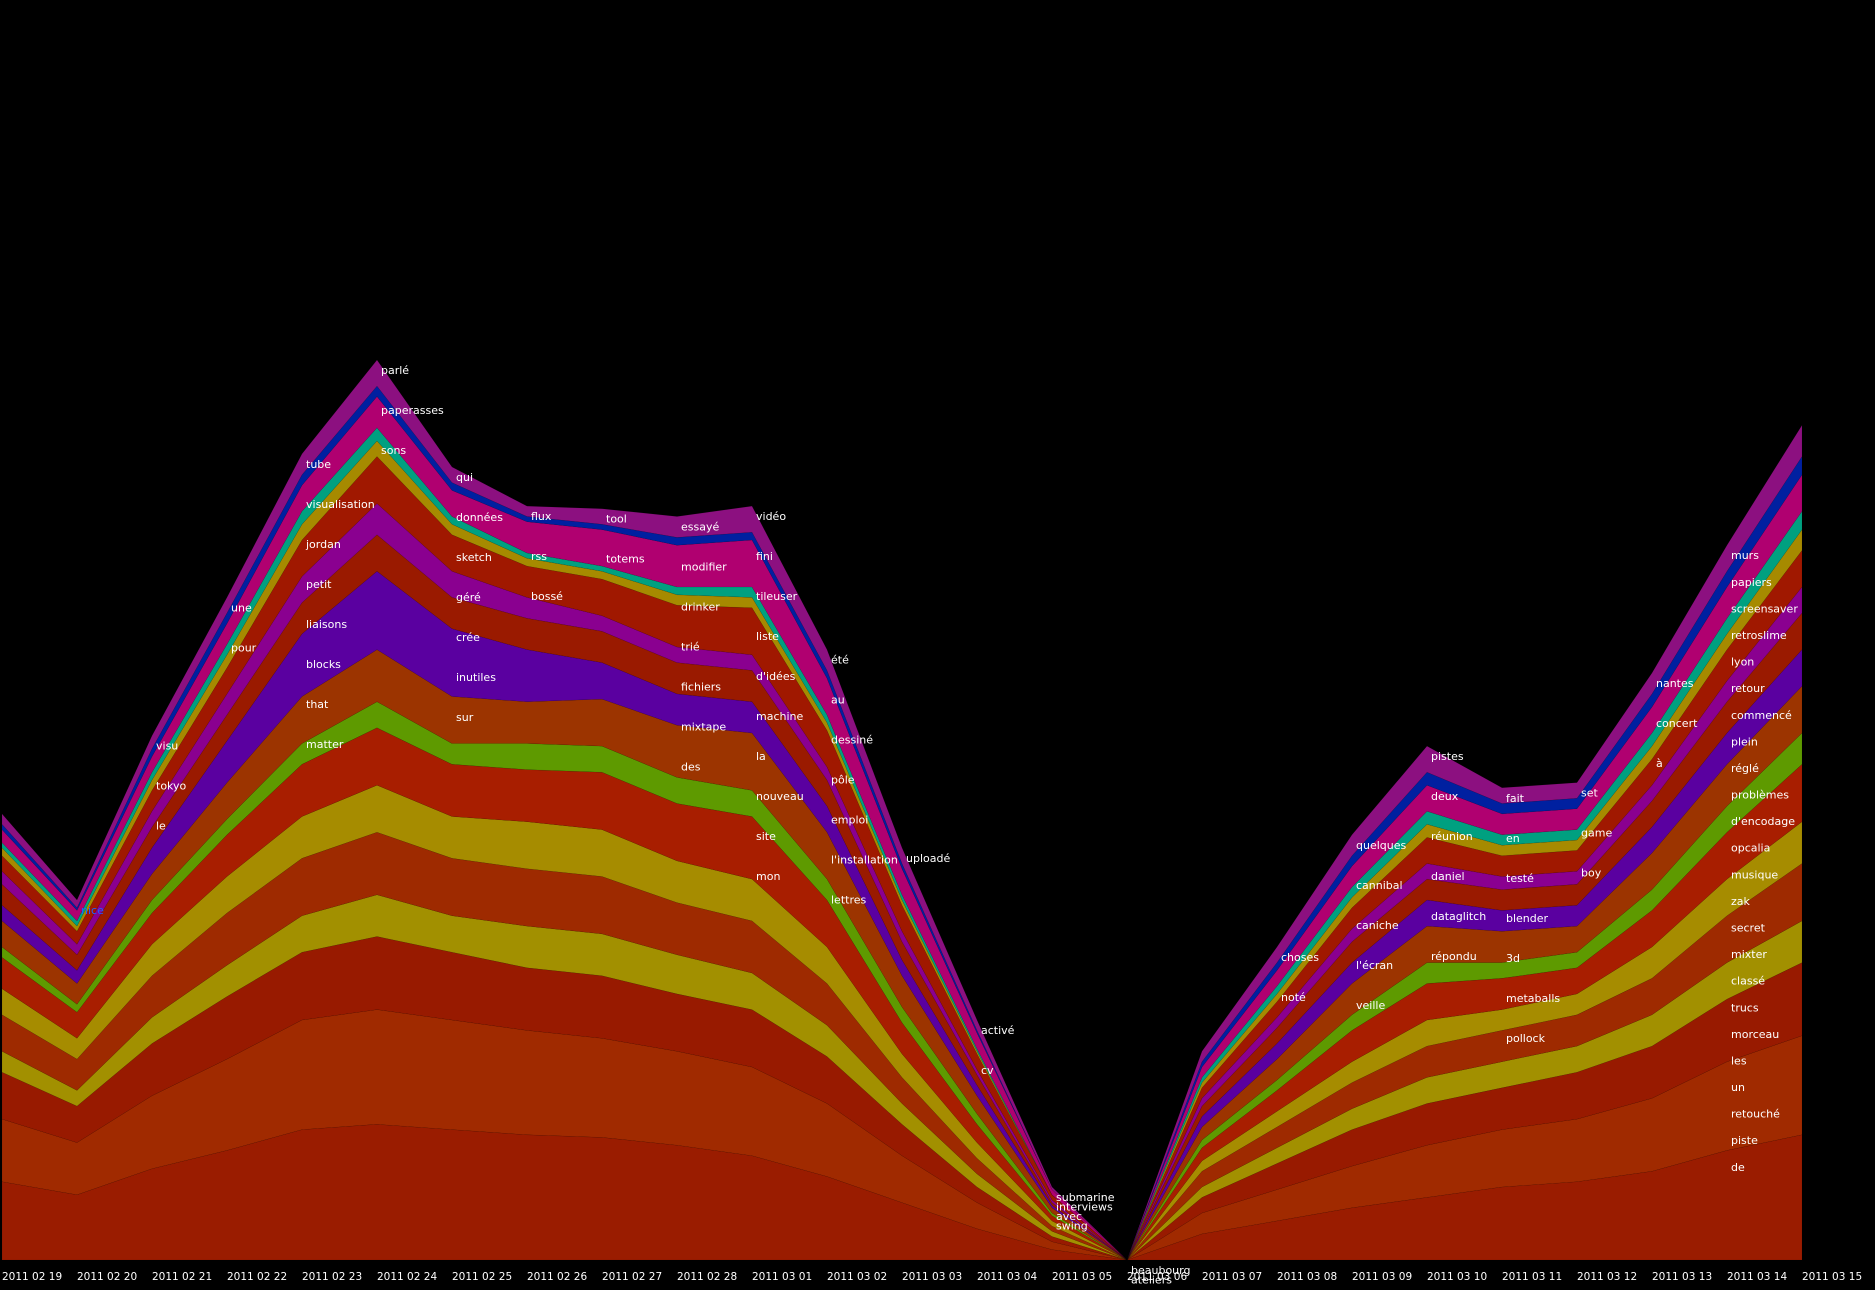 This screenshot has height=1290, width=1875. What do you see at coordinates (771, 516) in the screenshot?
I see `word-label: vidéo` at bounding box center [771, 516].